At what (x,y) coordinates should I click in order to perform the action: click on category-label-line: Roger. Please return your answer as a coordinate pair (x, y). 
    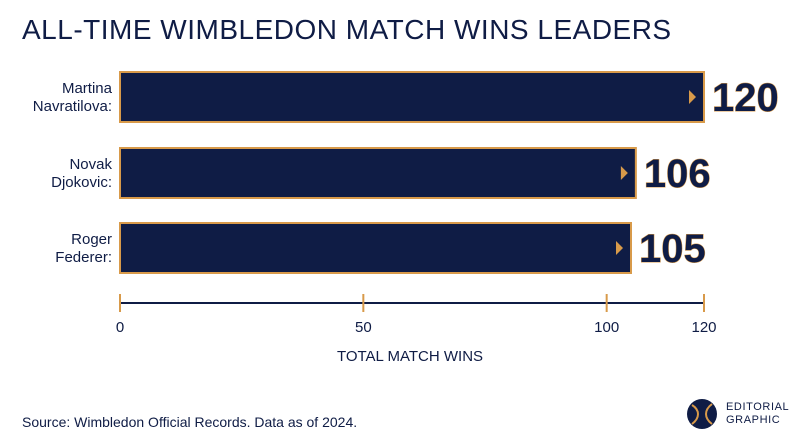
    Looking at the image, I should click on (91, 239).